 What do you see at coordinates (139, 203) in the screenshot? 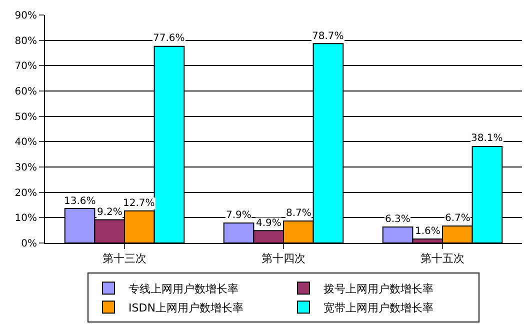
I see `data-label: 12.7%` at bounding box center [139, 203].